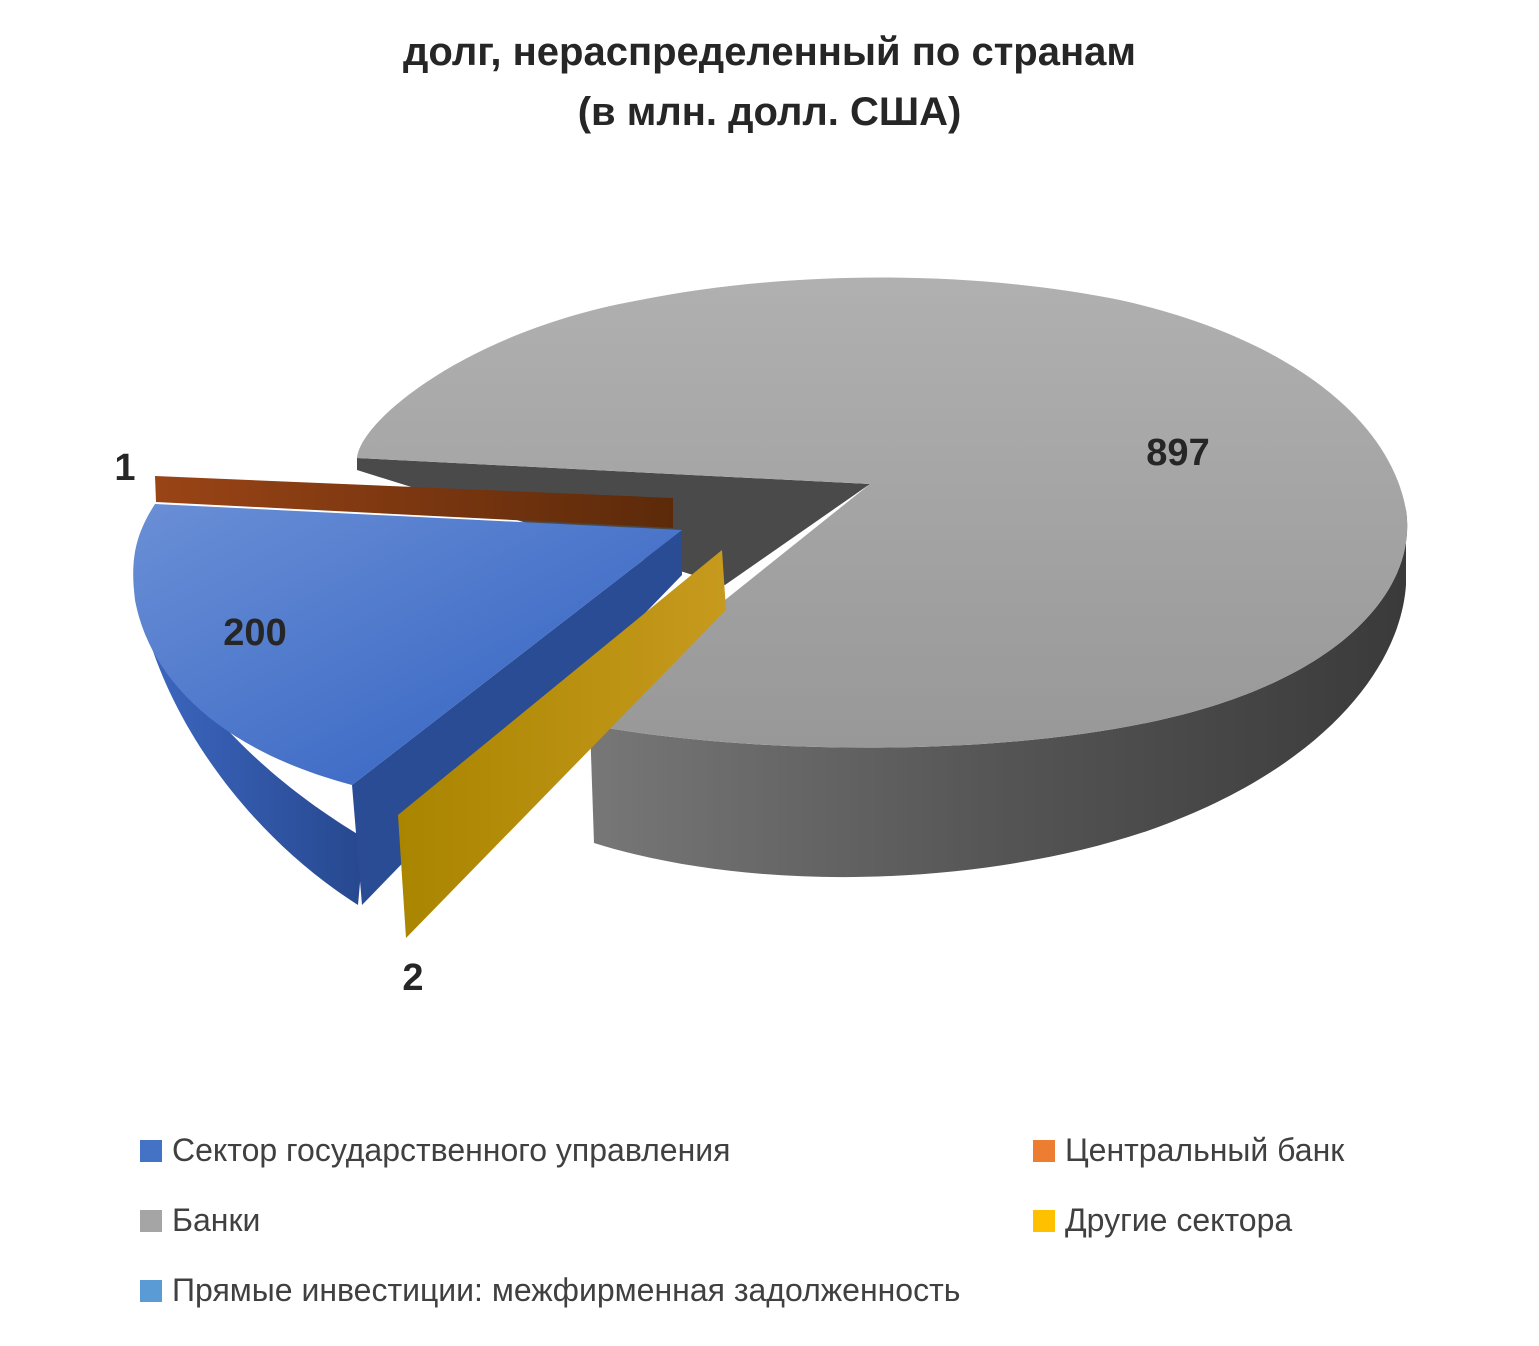 Image resolution: width=1539 pixels, height=1346 pixels. Describe the element at coordinates (412, 978) in the screenshot. I see `data-label-3: 2` at that location.